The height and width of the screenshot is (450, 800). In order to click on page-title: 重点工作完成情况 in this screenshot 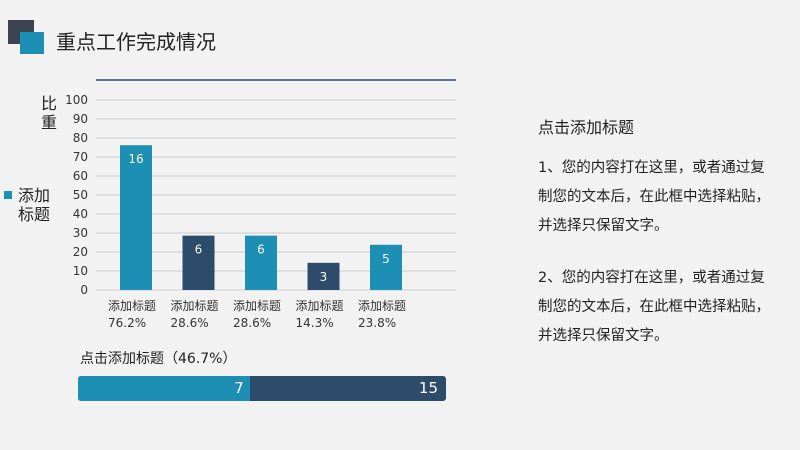, I will do `click(136, 42)`.